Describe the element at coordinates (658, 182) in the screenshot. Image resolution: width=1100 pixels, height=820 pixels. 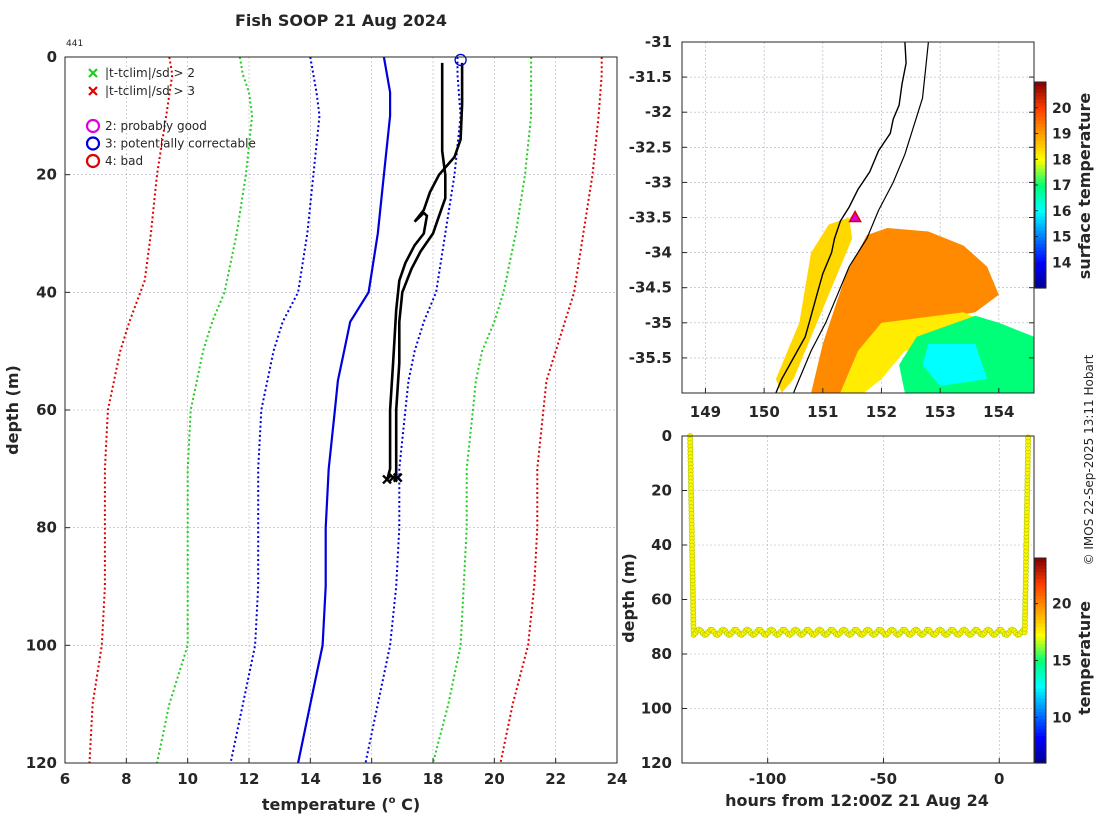
I see `map-ytick-label: -33` at that location.